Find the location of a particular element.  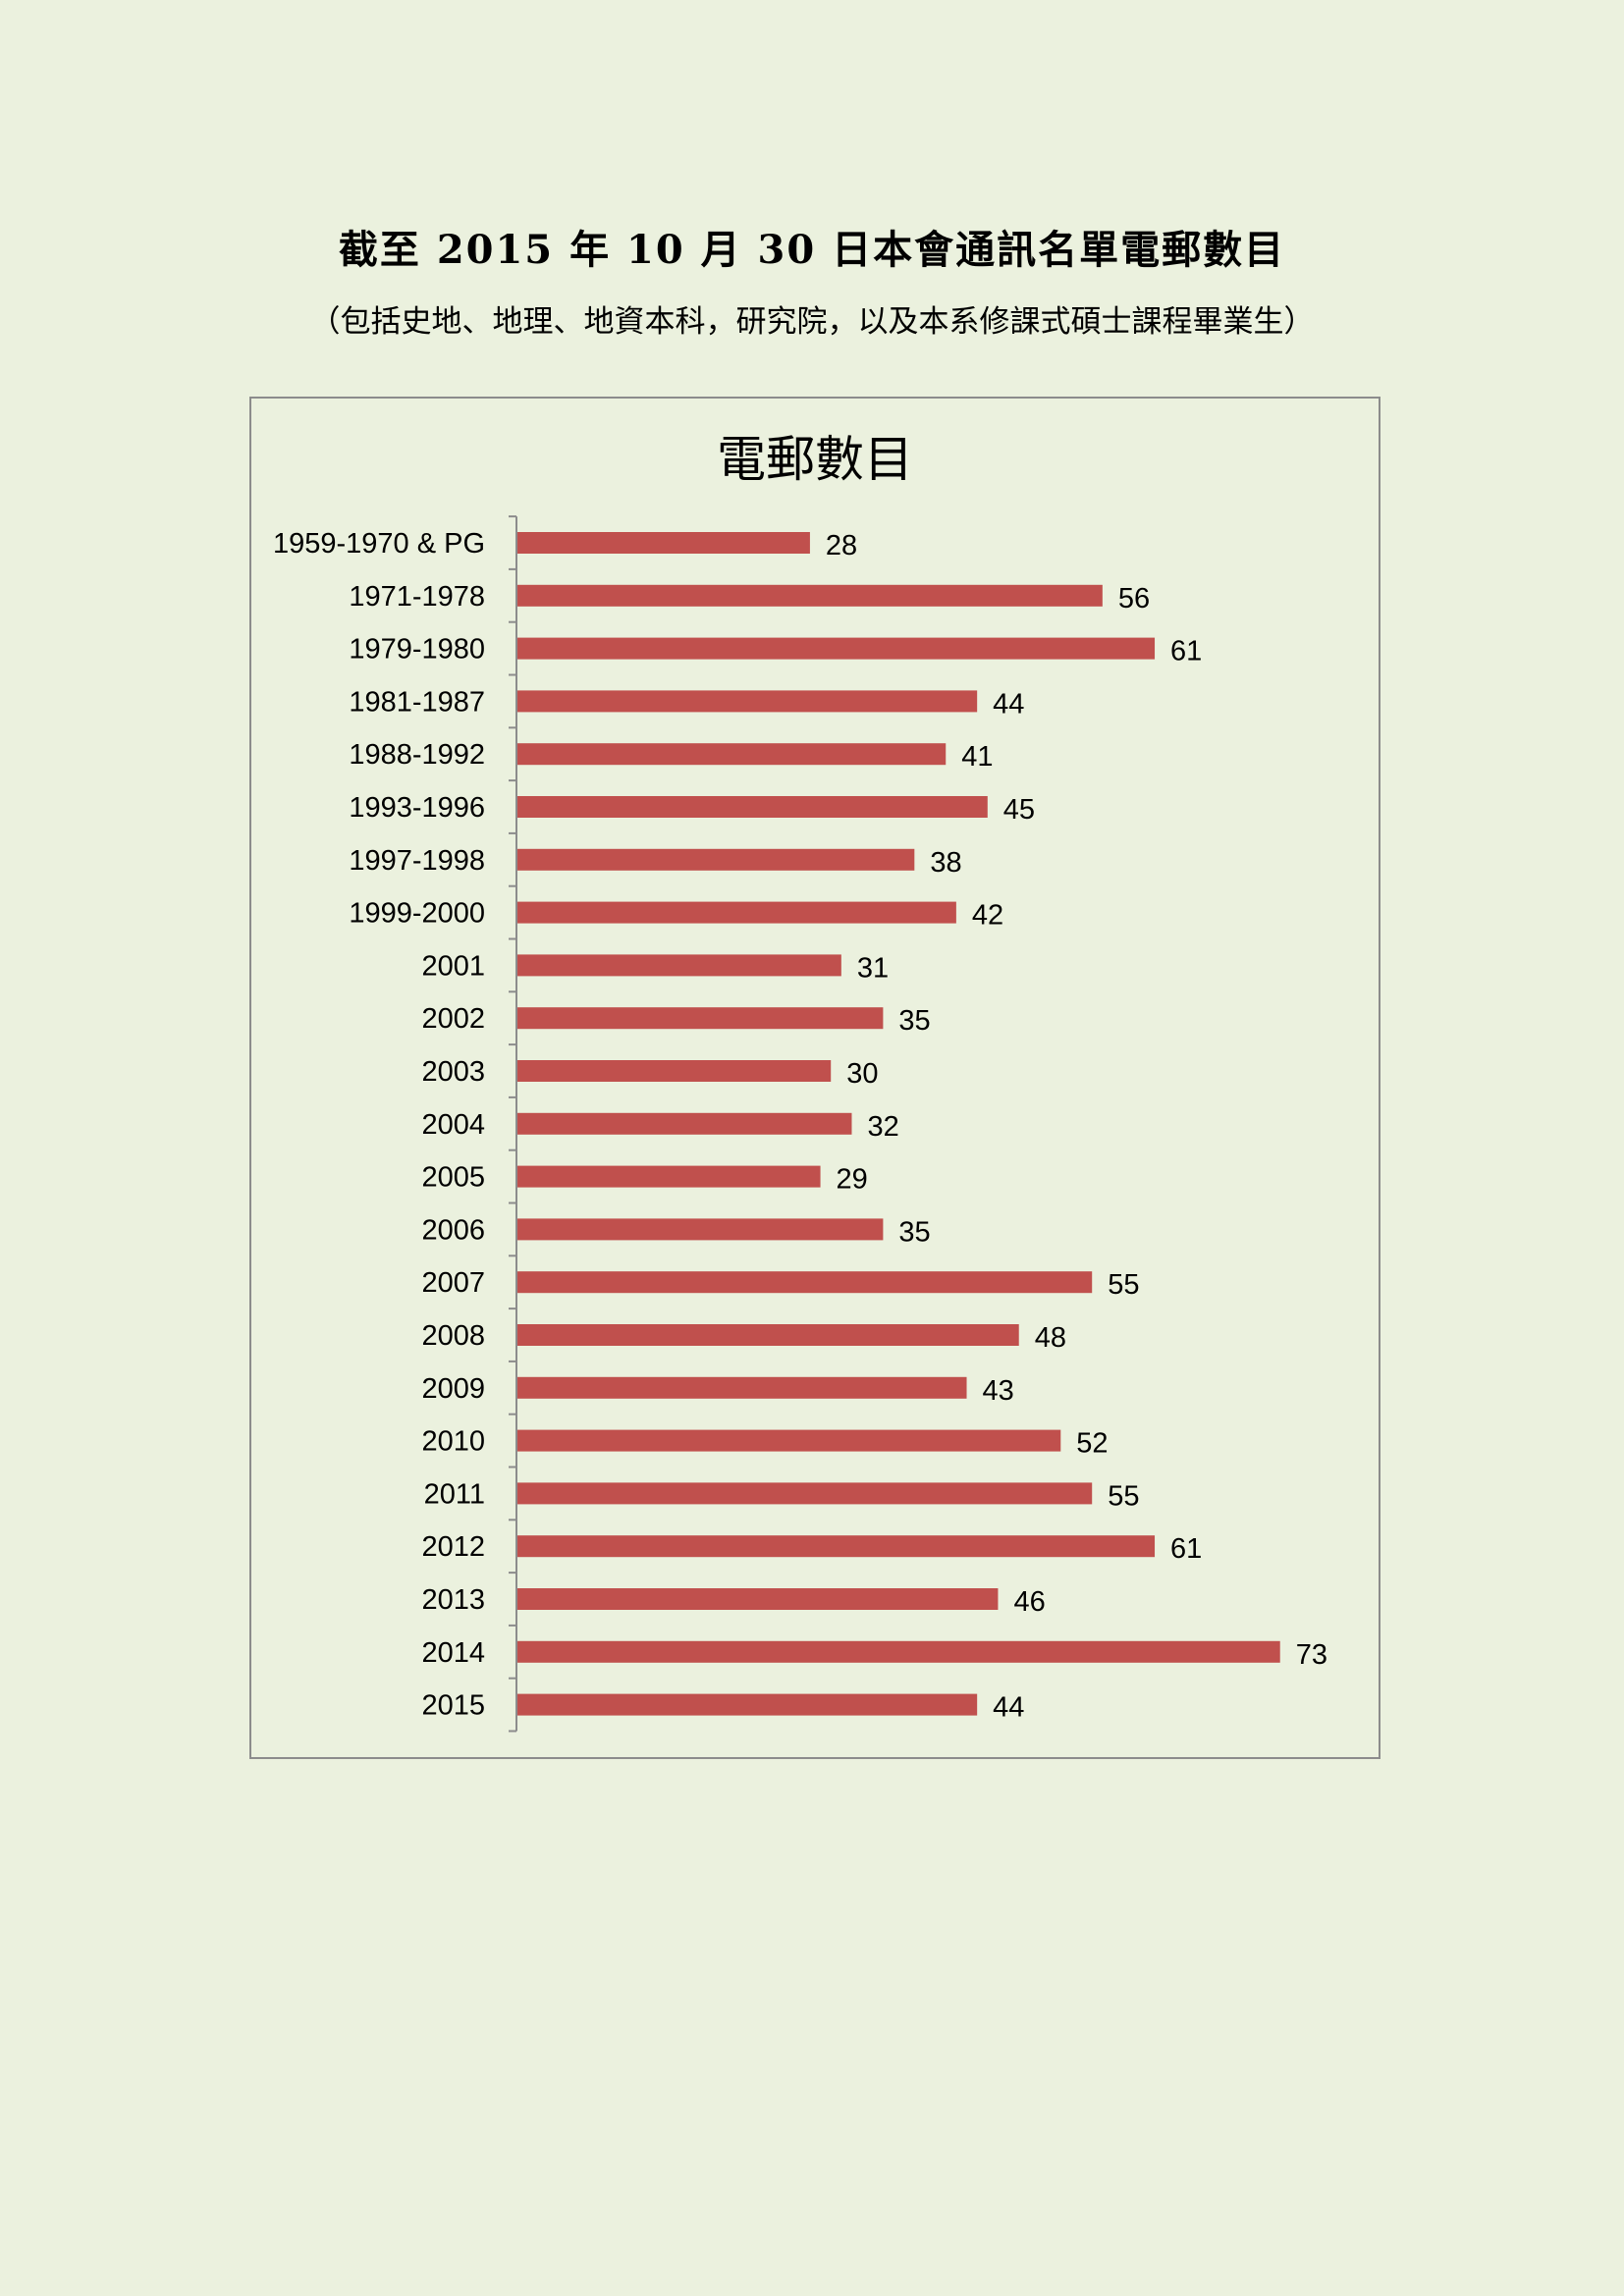

data-label: 56 is located at coordinates (1134, 599).